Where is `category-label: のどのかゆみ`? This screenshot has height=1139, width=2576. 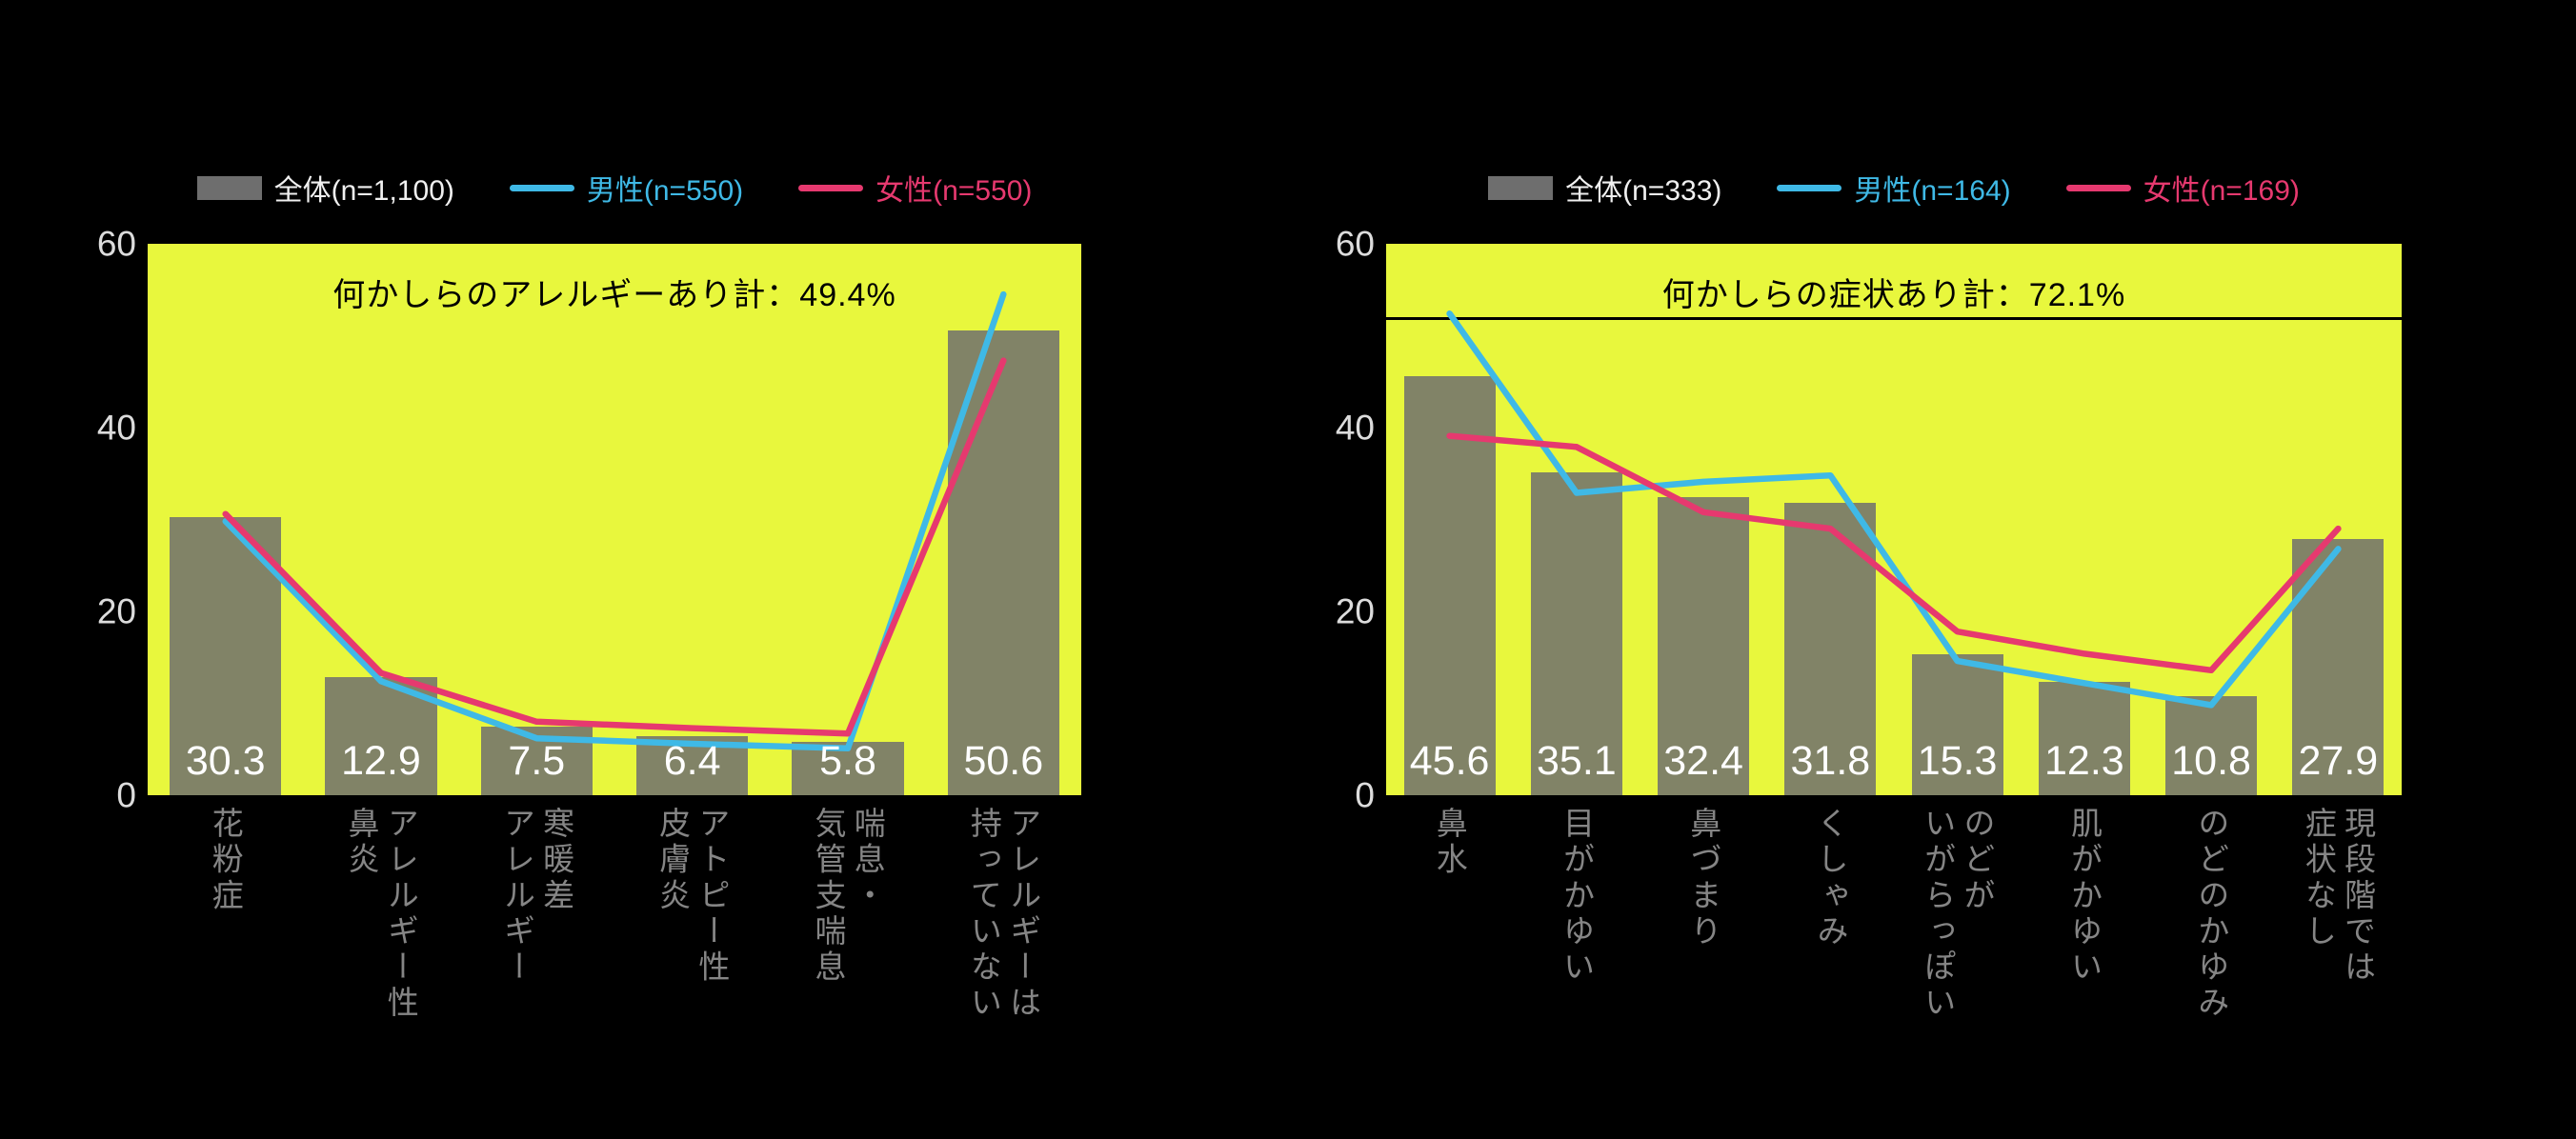
category-label: のどのかゆみ is located at coordinates (2211, 971).